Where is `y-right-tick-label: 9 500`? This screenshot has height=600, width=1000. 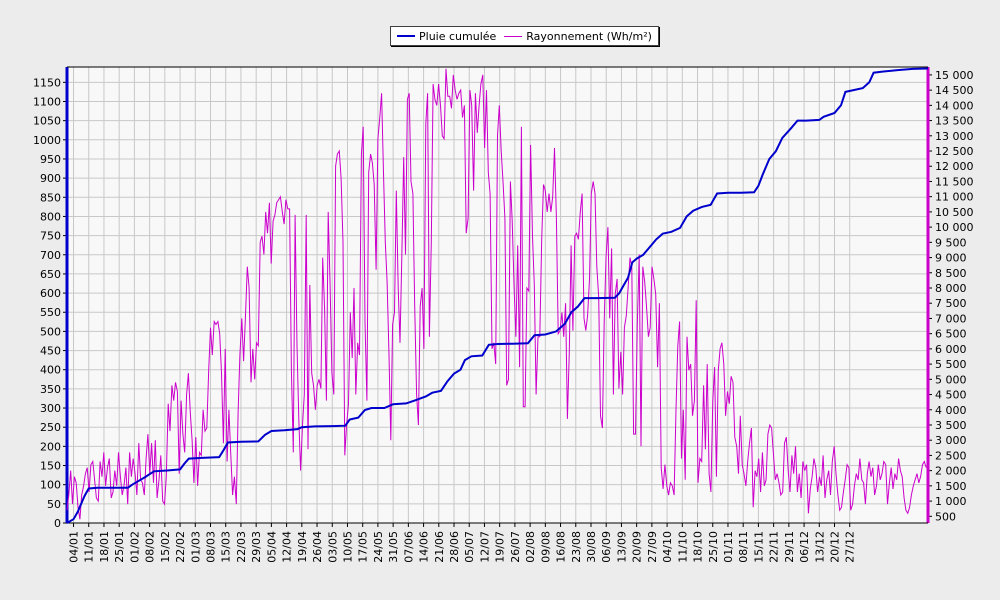
y-right-tick-label: 9 500 is located at coordinates (951, 242).